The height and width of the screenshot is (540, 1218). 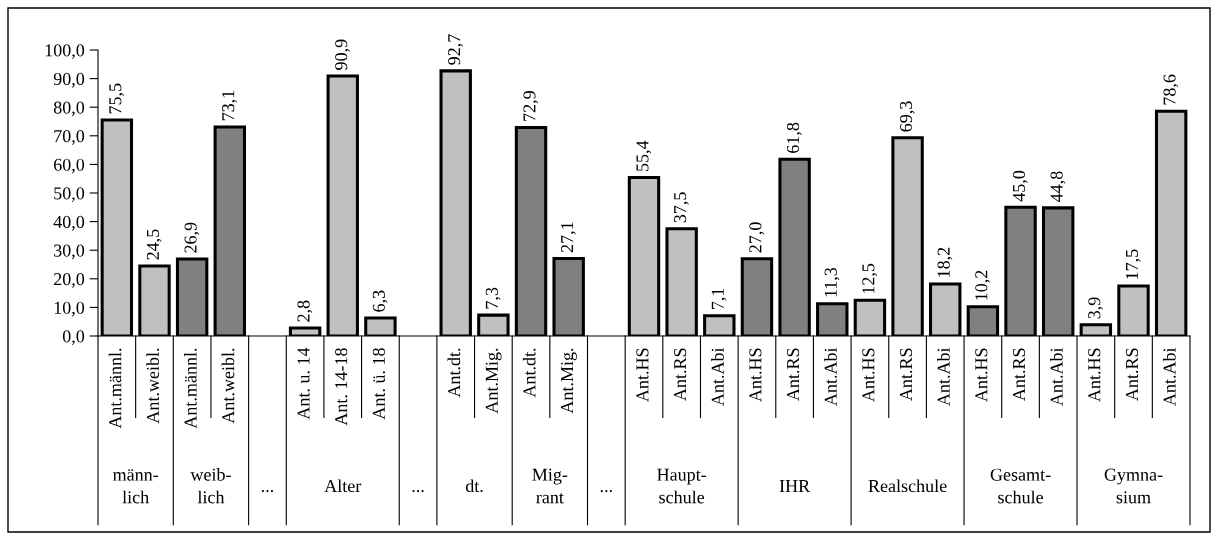 What do you see at coordinates (69, 223) in the screenshot?
I see `y-tick-label: 40,0` at bounding box center [69, 223].